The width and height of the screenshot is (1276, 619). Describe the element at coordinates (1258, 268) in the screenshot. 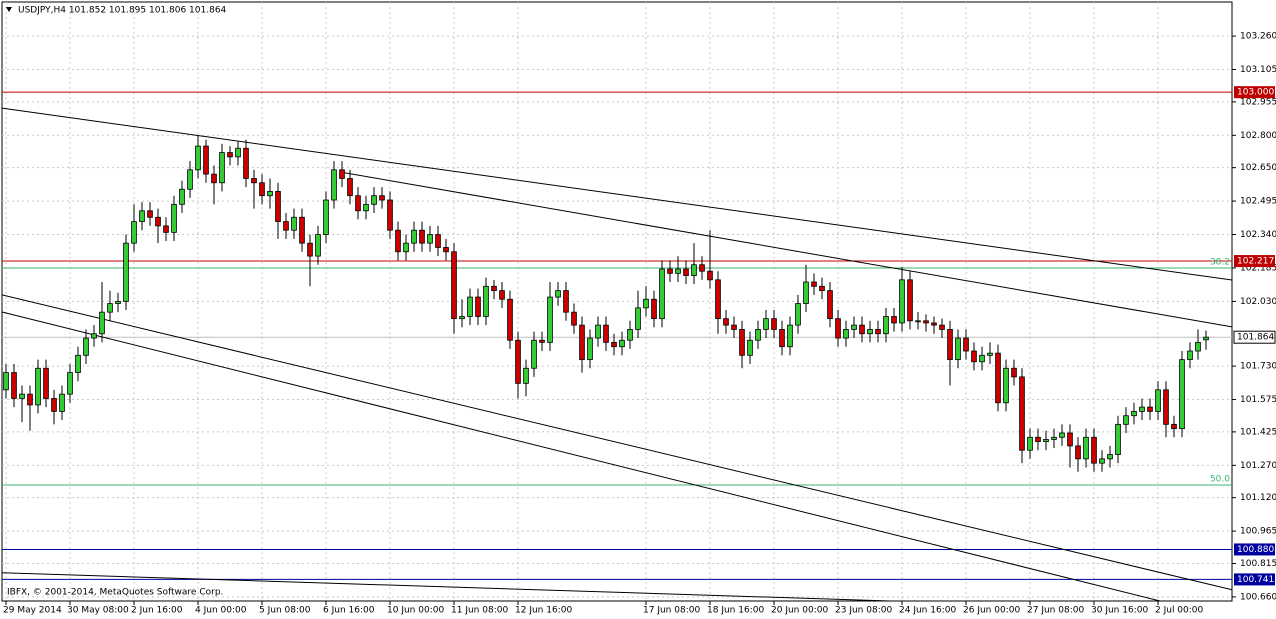

I see `y-tick-label: 102.185` at that location.